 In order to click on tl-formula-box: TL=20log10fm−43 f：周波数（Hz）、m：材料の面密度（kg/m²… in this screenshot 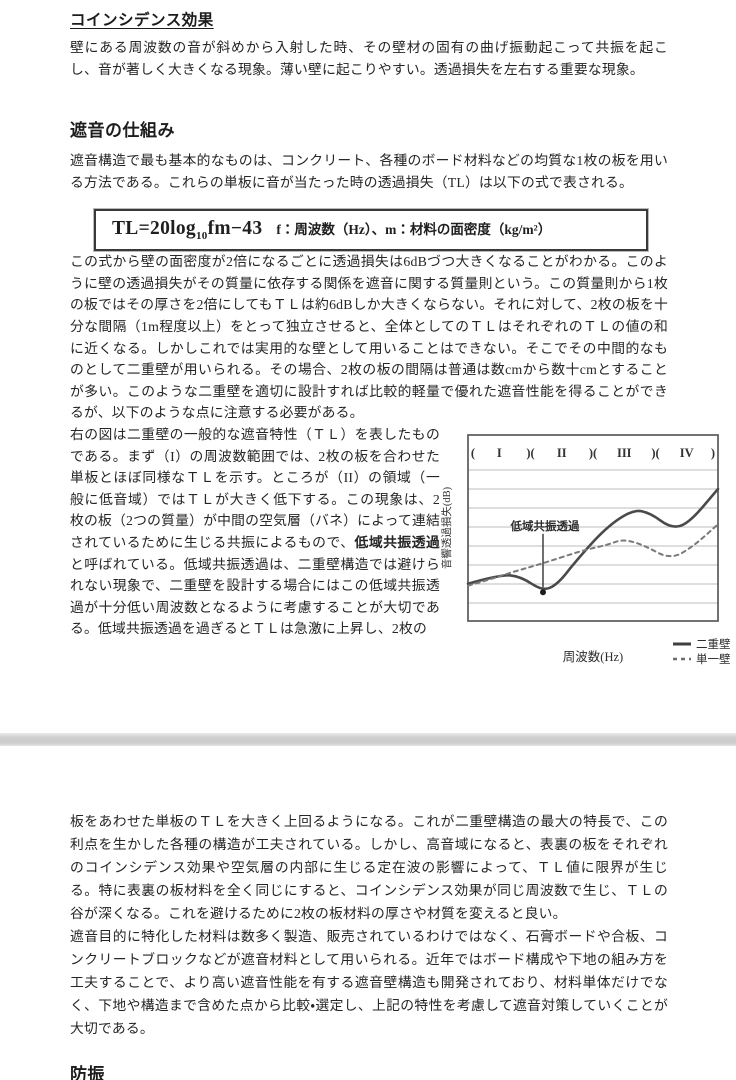, I will do `click(371, 230)`.